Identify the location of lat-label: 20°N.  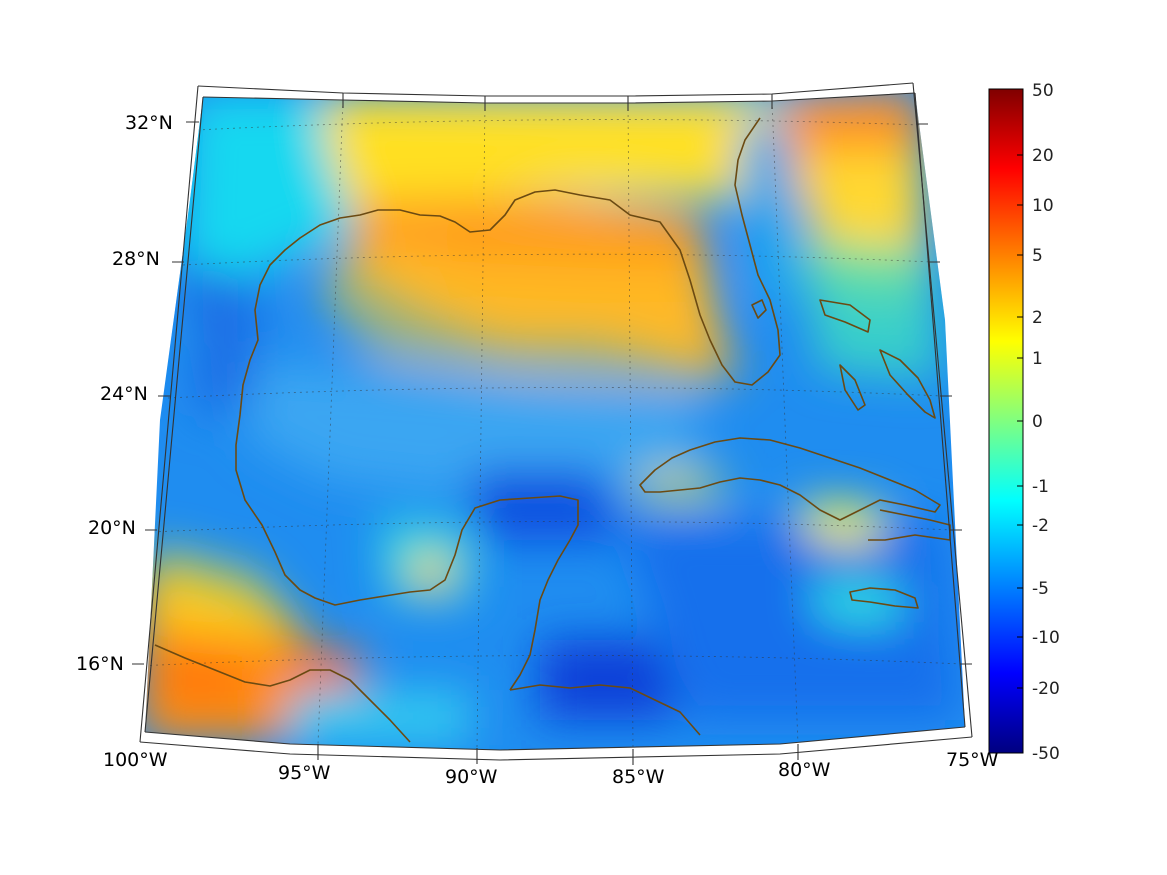
(112, 528).